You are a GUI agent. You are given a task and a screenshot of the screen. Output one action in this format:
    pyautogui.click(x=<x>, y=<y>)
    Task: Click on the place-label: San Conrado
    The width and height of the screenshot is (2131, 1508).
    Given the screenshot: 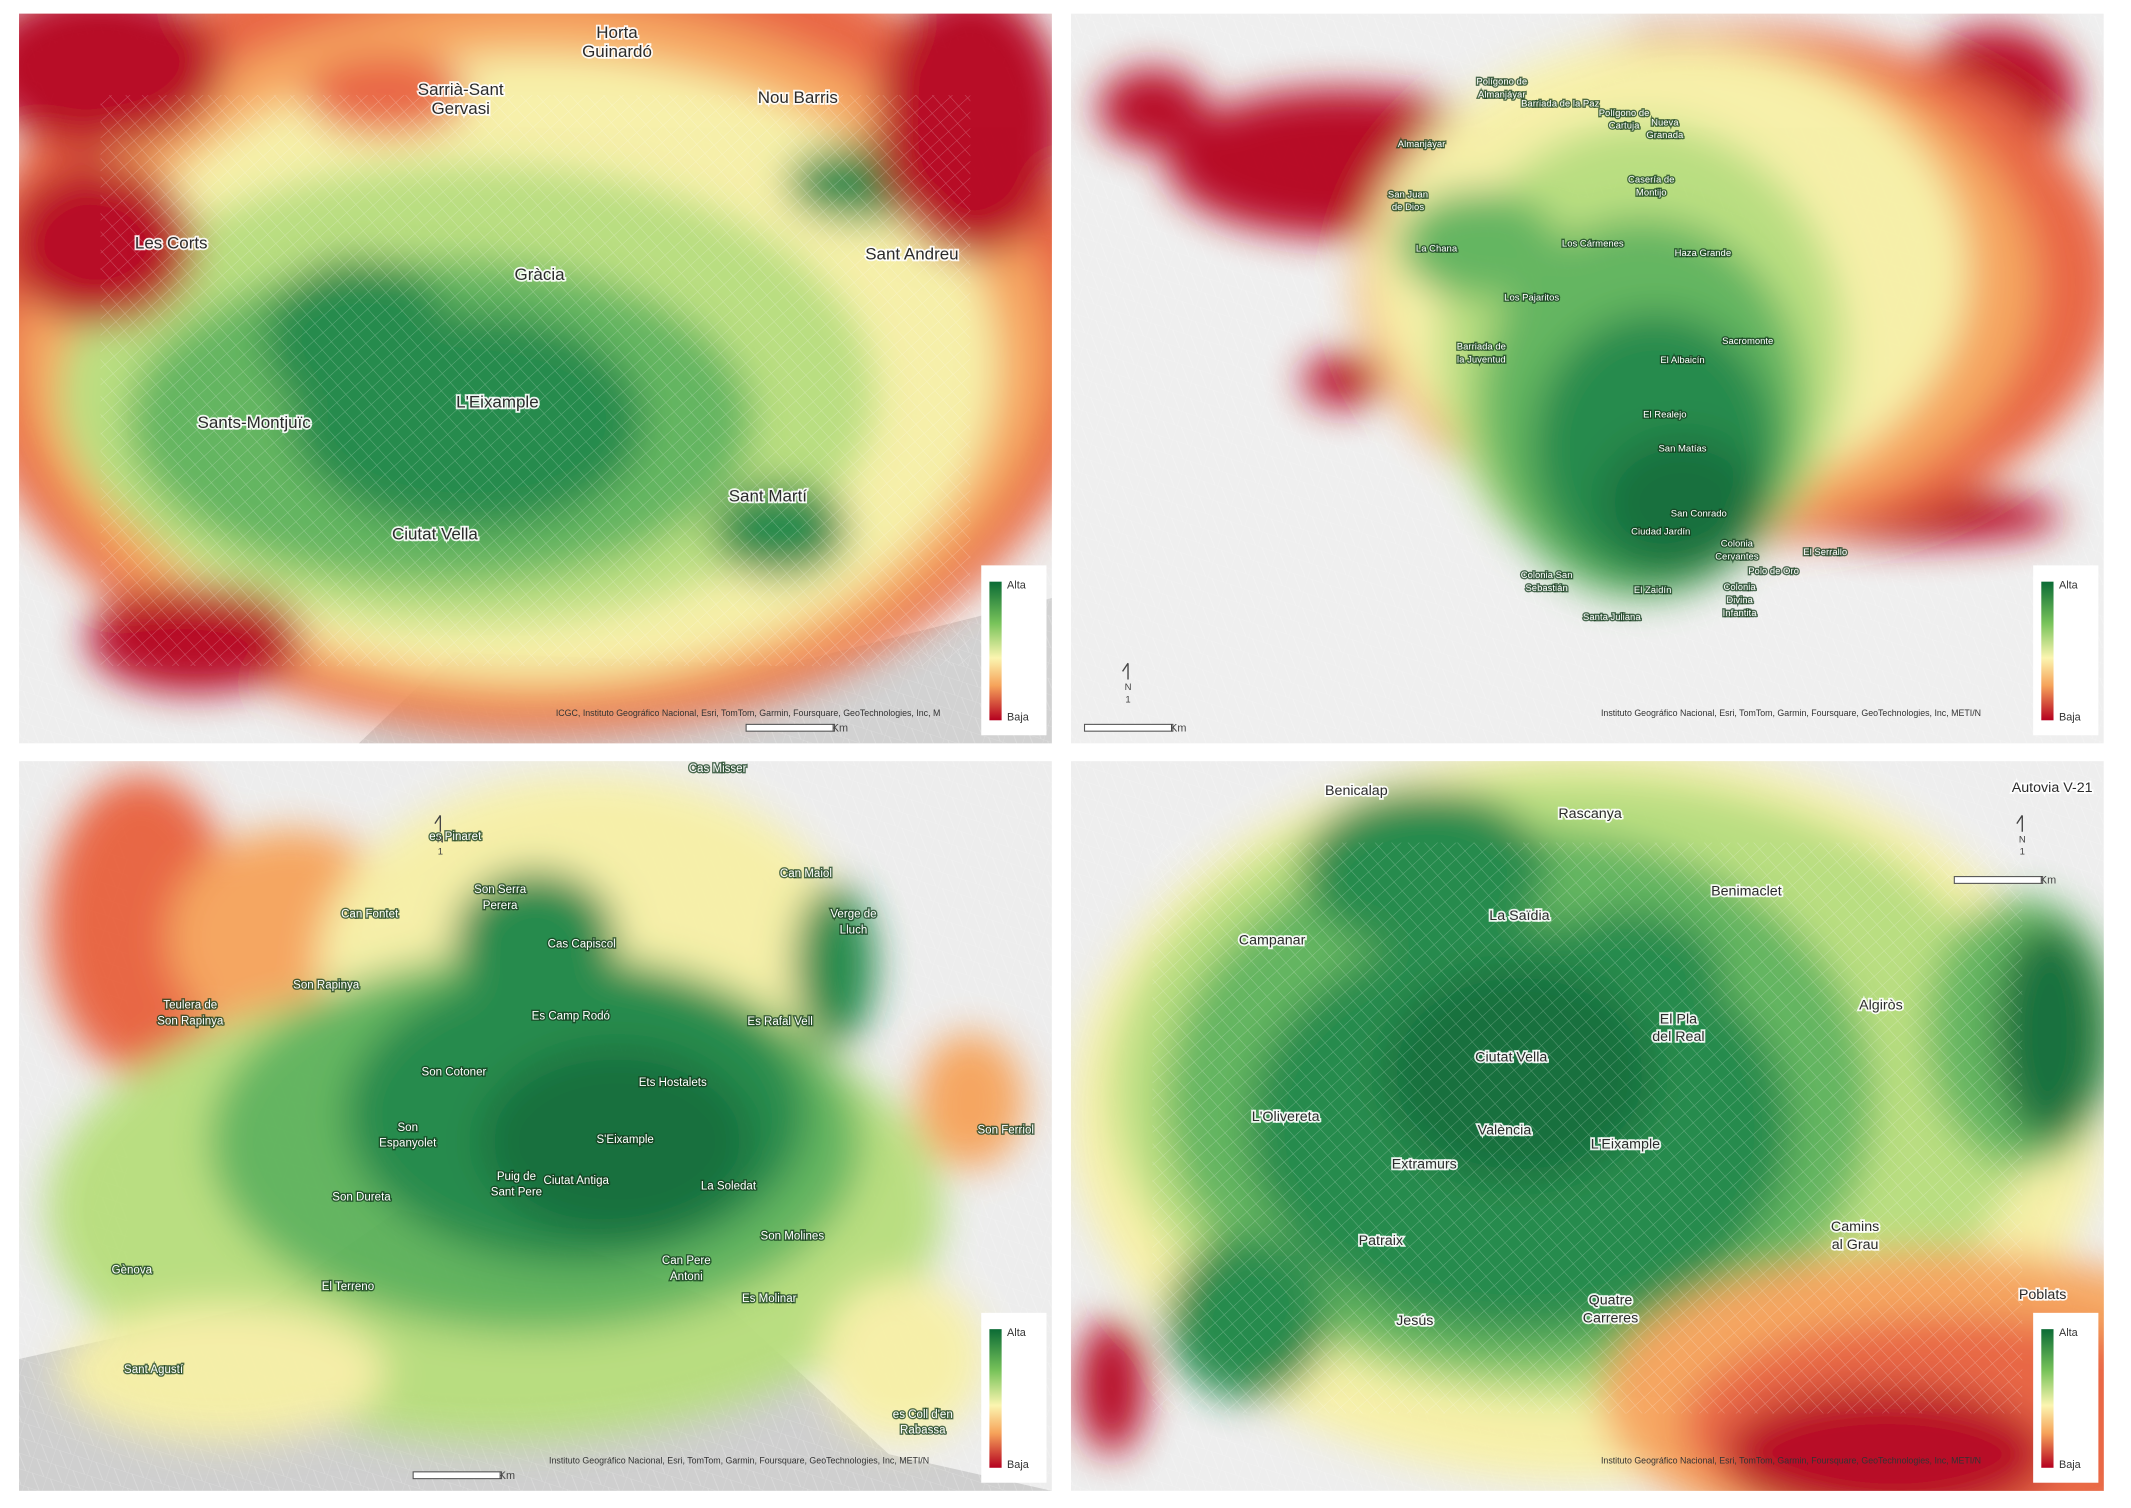 What is the action you would take?
    pyautogui.click(x=1699, y=513)
    